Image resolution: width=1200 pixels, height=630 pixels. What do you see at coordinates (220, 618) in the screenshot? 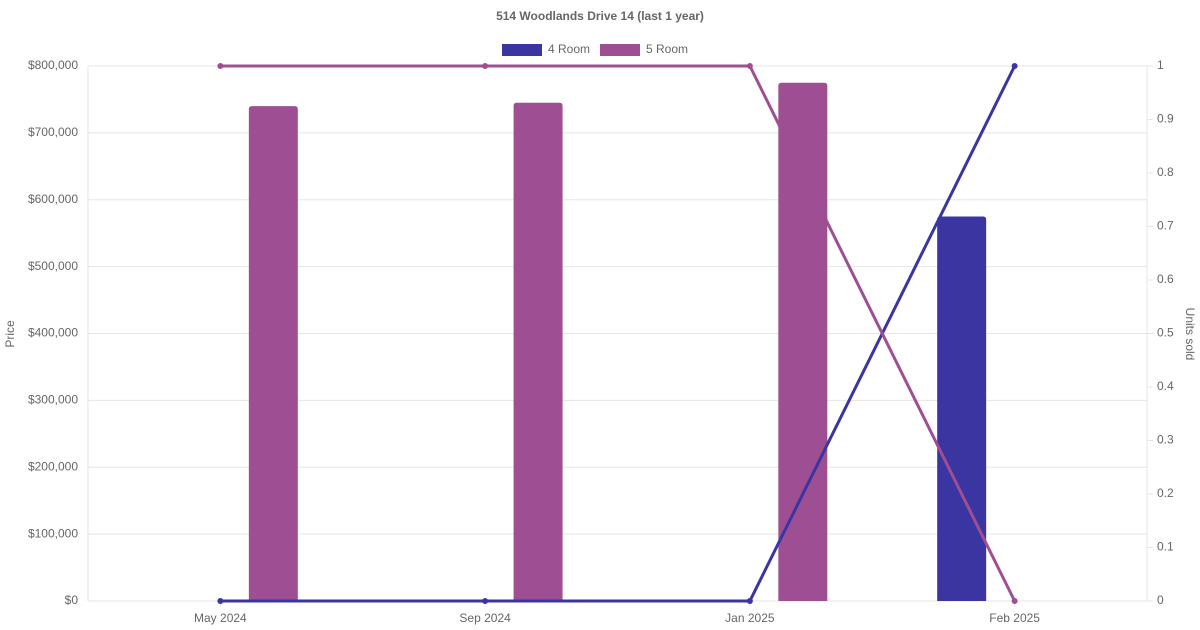
I see `x-tick-label: May 2024` at bounding box center [220, 618].